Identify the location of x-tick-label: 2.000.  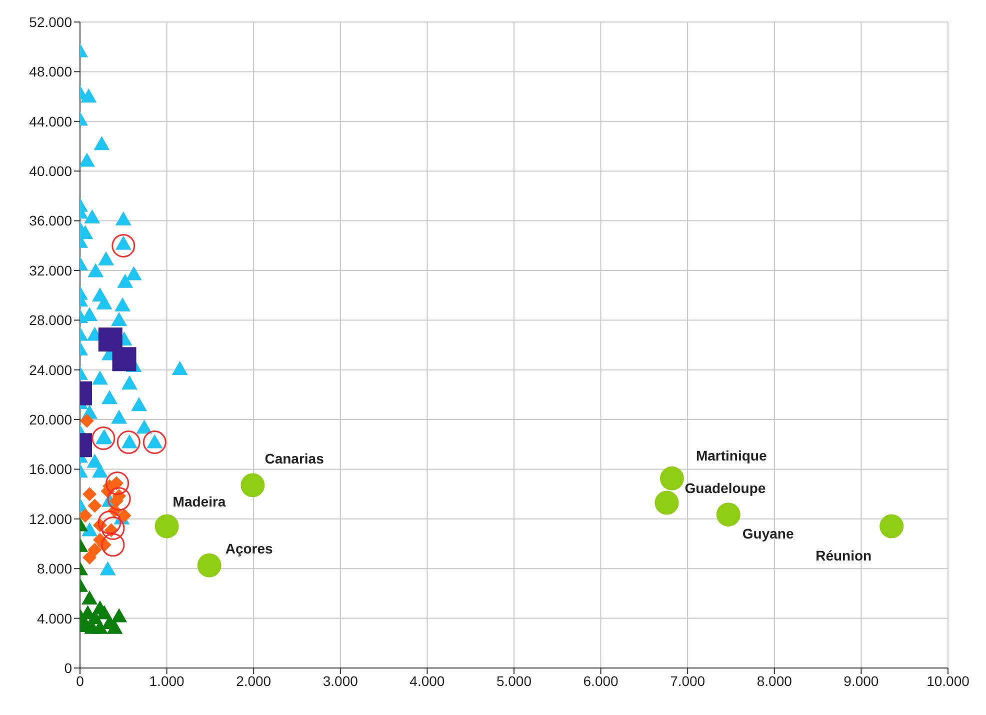
(254, 680).